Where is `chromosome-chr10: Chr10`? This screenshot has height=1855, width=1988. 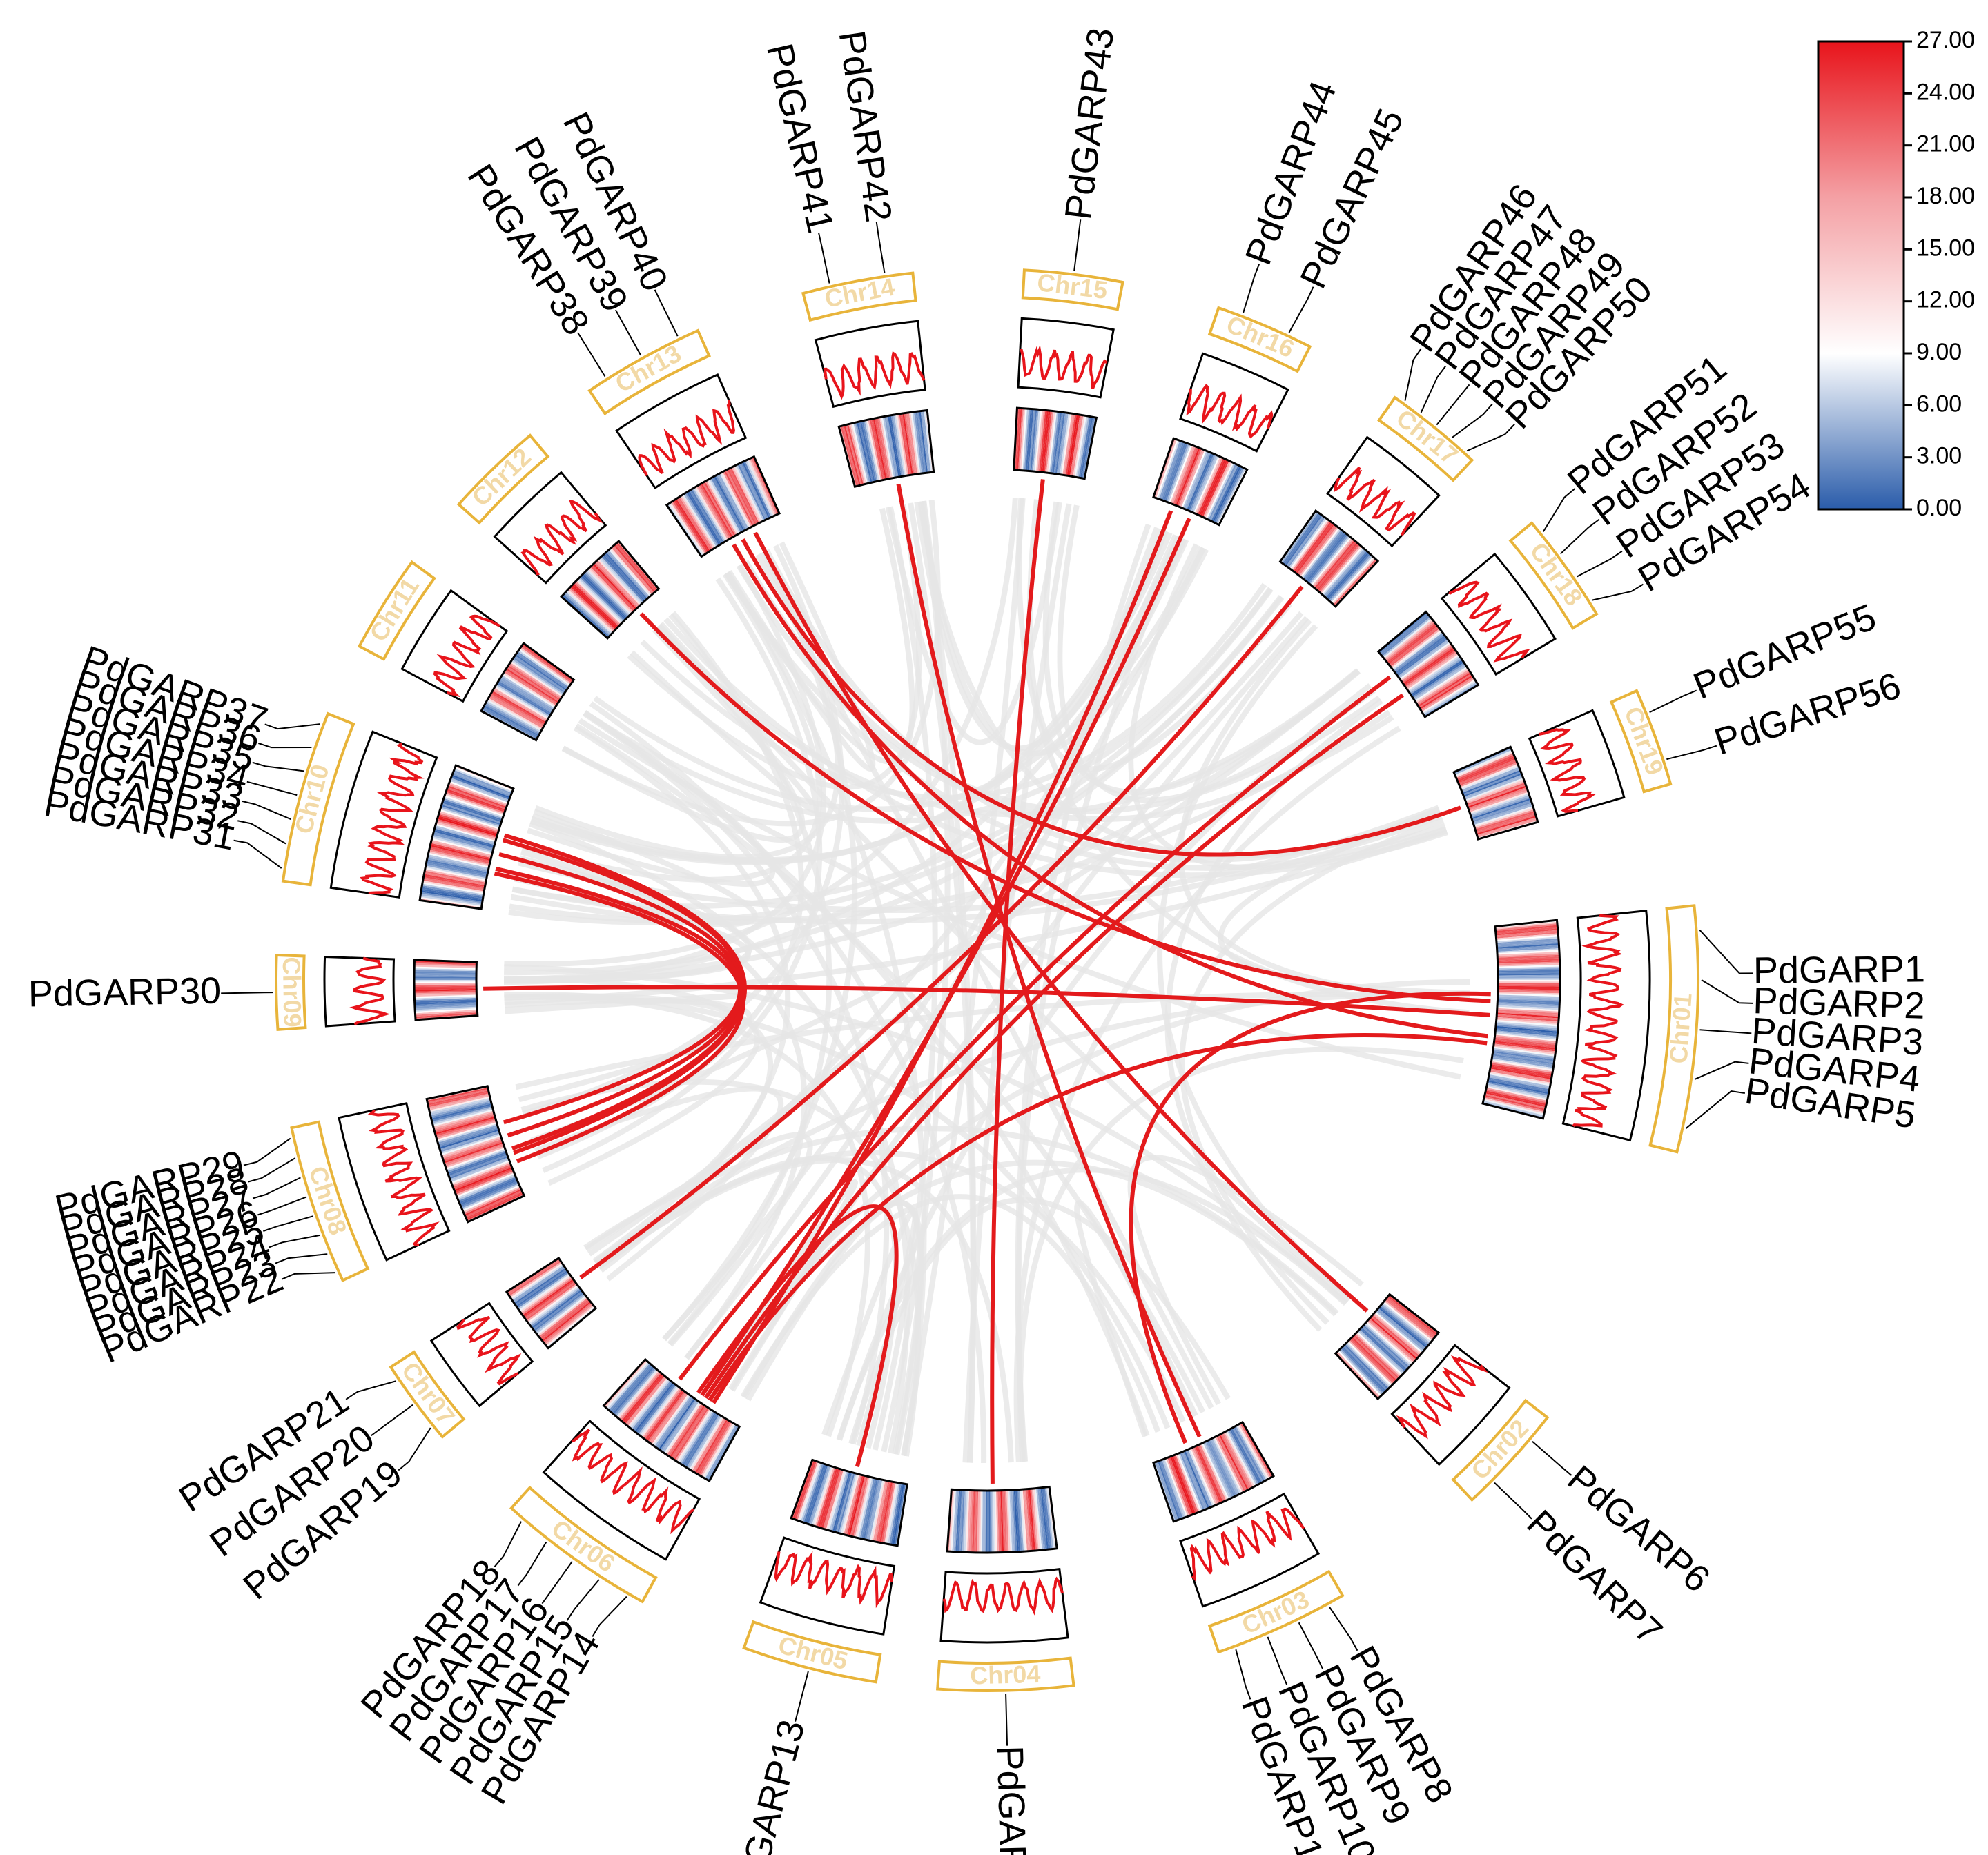 chromosome-chr10: Chr10 is located at coordinates (398, 810).